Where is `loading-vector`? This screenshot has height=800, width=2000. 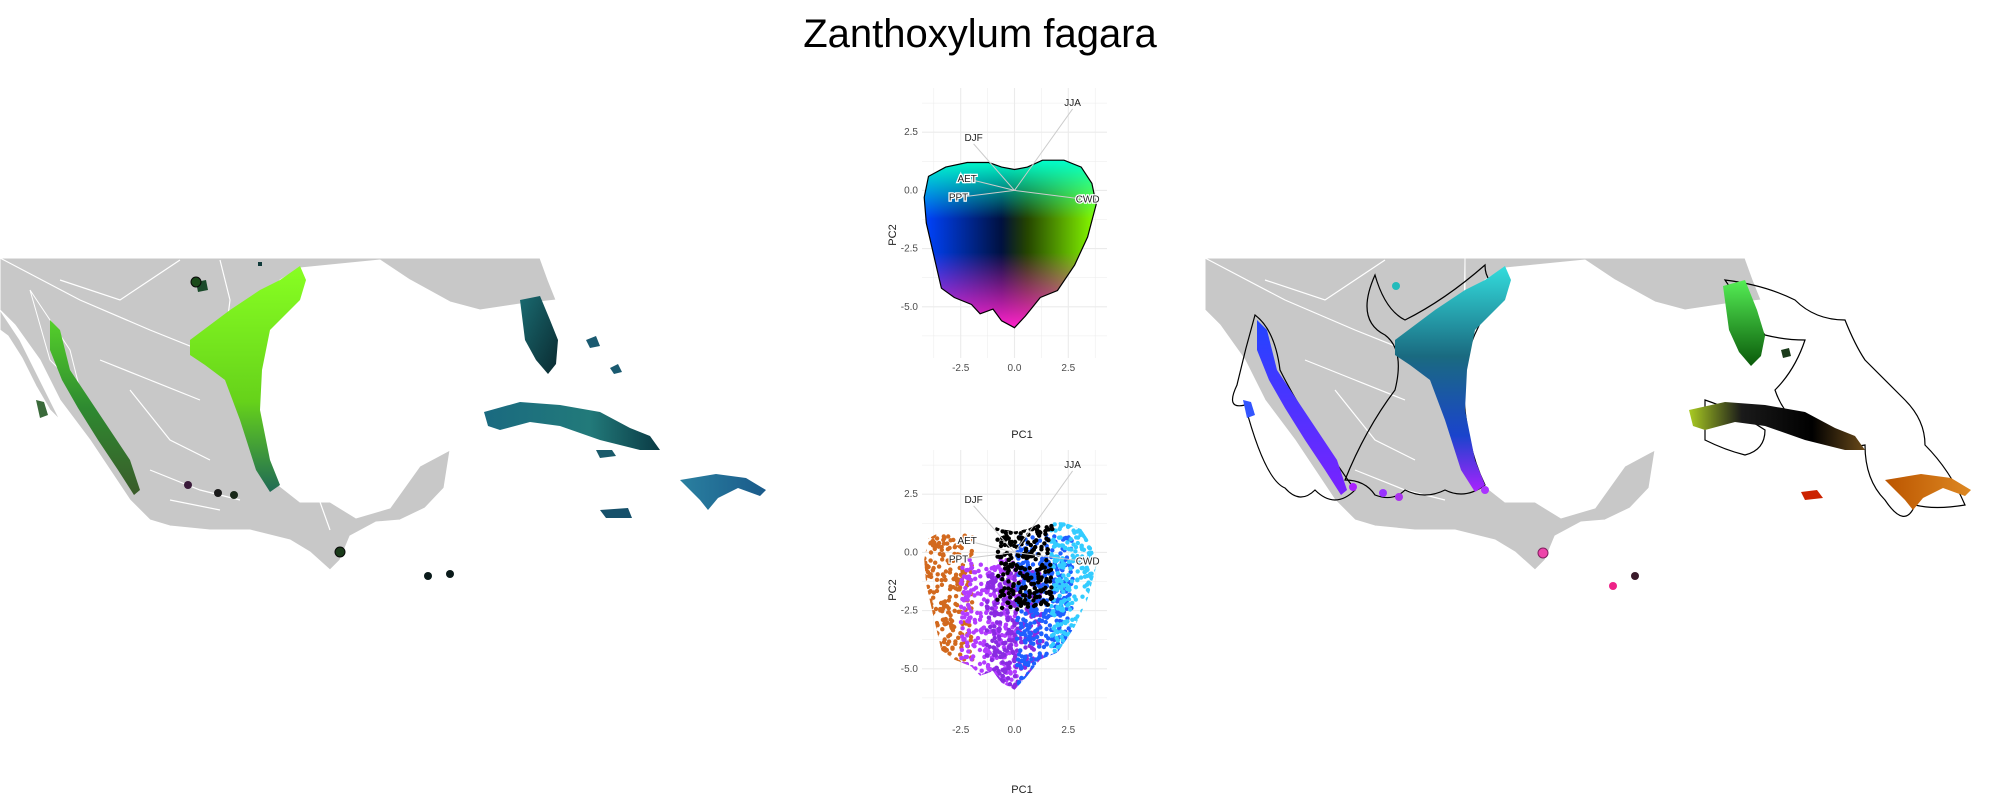 loading-vector is located at coordinates (1051, 195).